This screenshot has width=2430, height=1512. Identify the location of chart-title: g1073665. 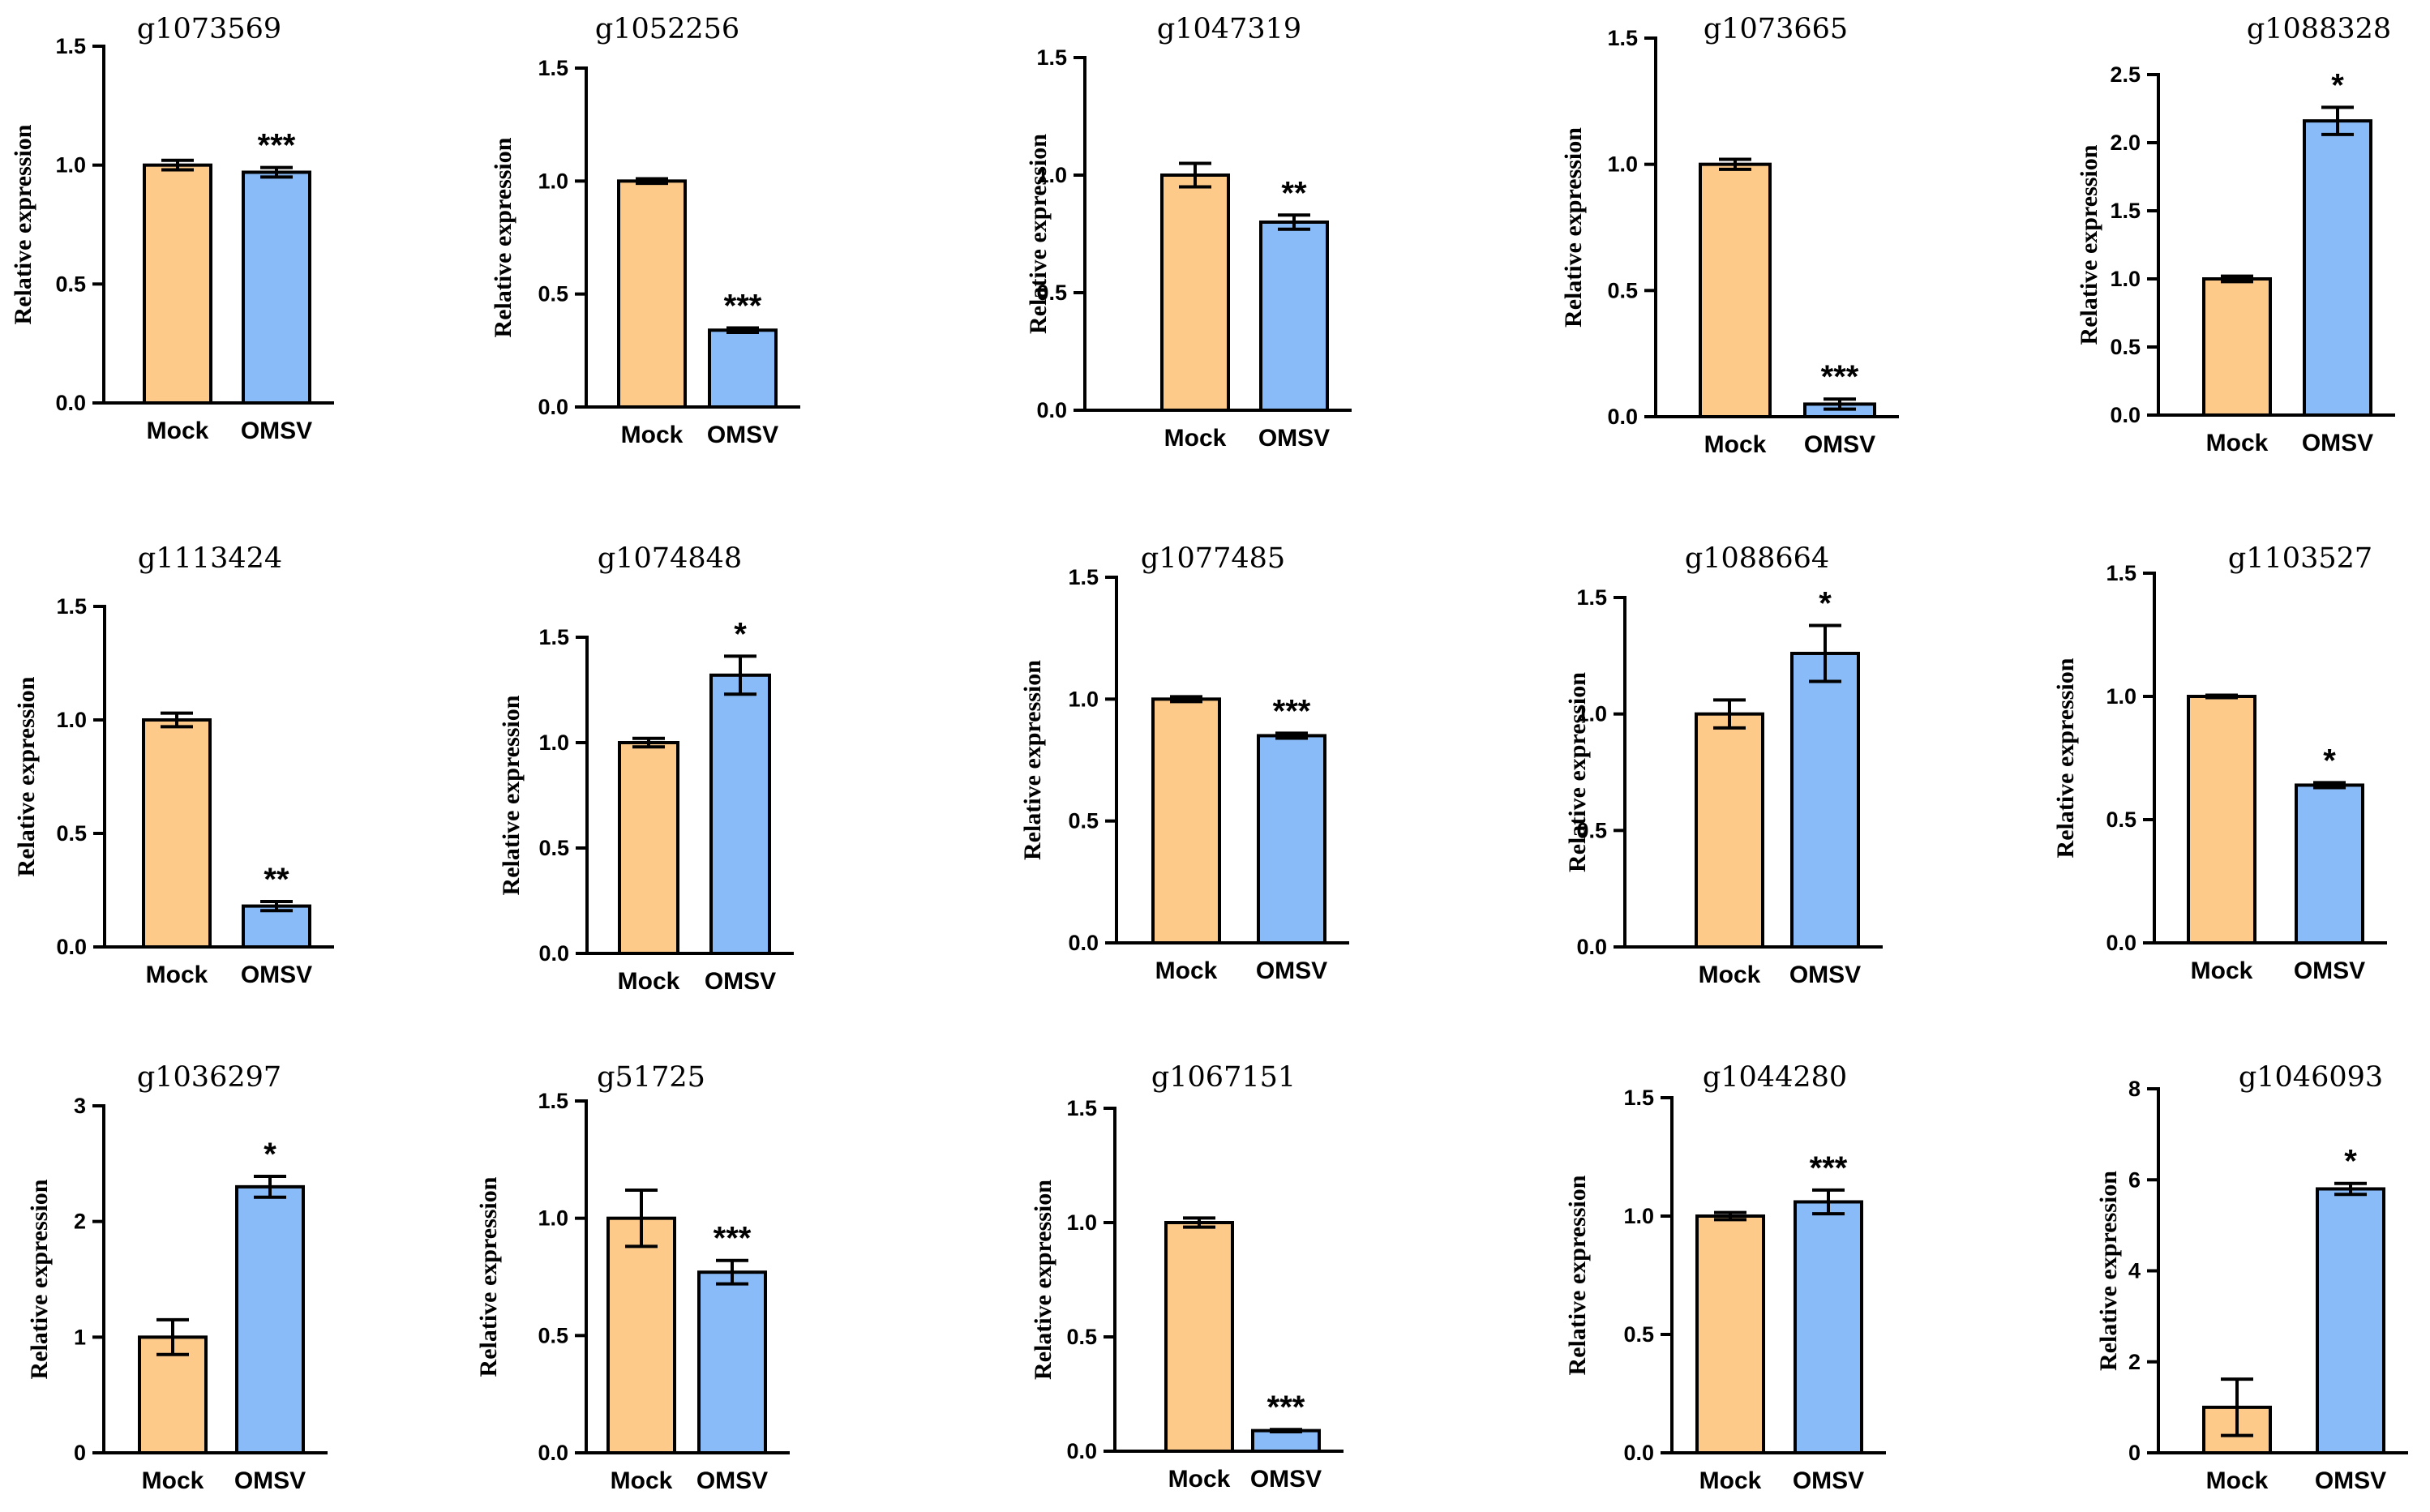
(1776, 29).